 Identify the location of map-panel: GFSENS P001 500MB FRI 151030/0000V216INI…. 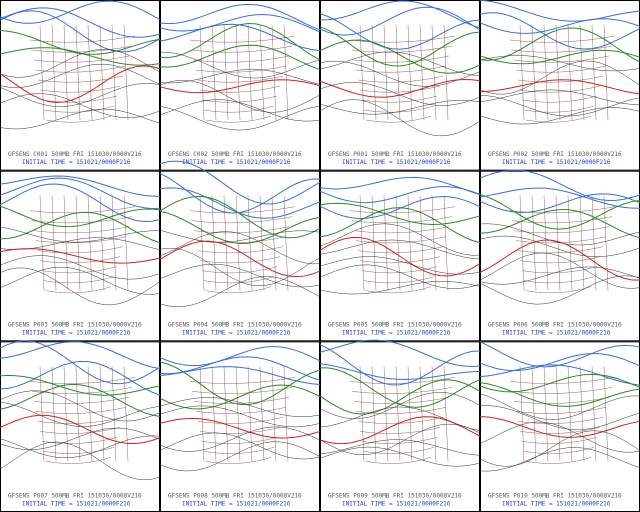
(400, 85).